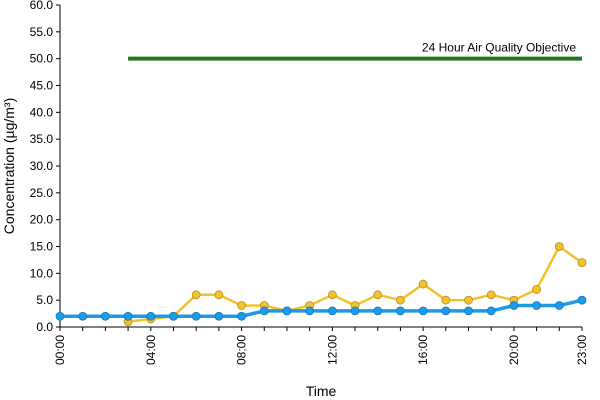 This screenshot has width=600, height=400. I want to click on y-tick-label: 40.0, so click(42, 112).